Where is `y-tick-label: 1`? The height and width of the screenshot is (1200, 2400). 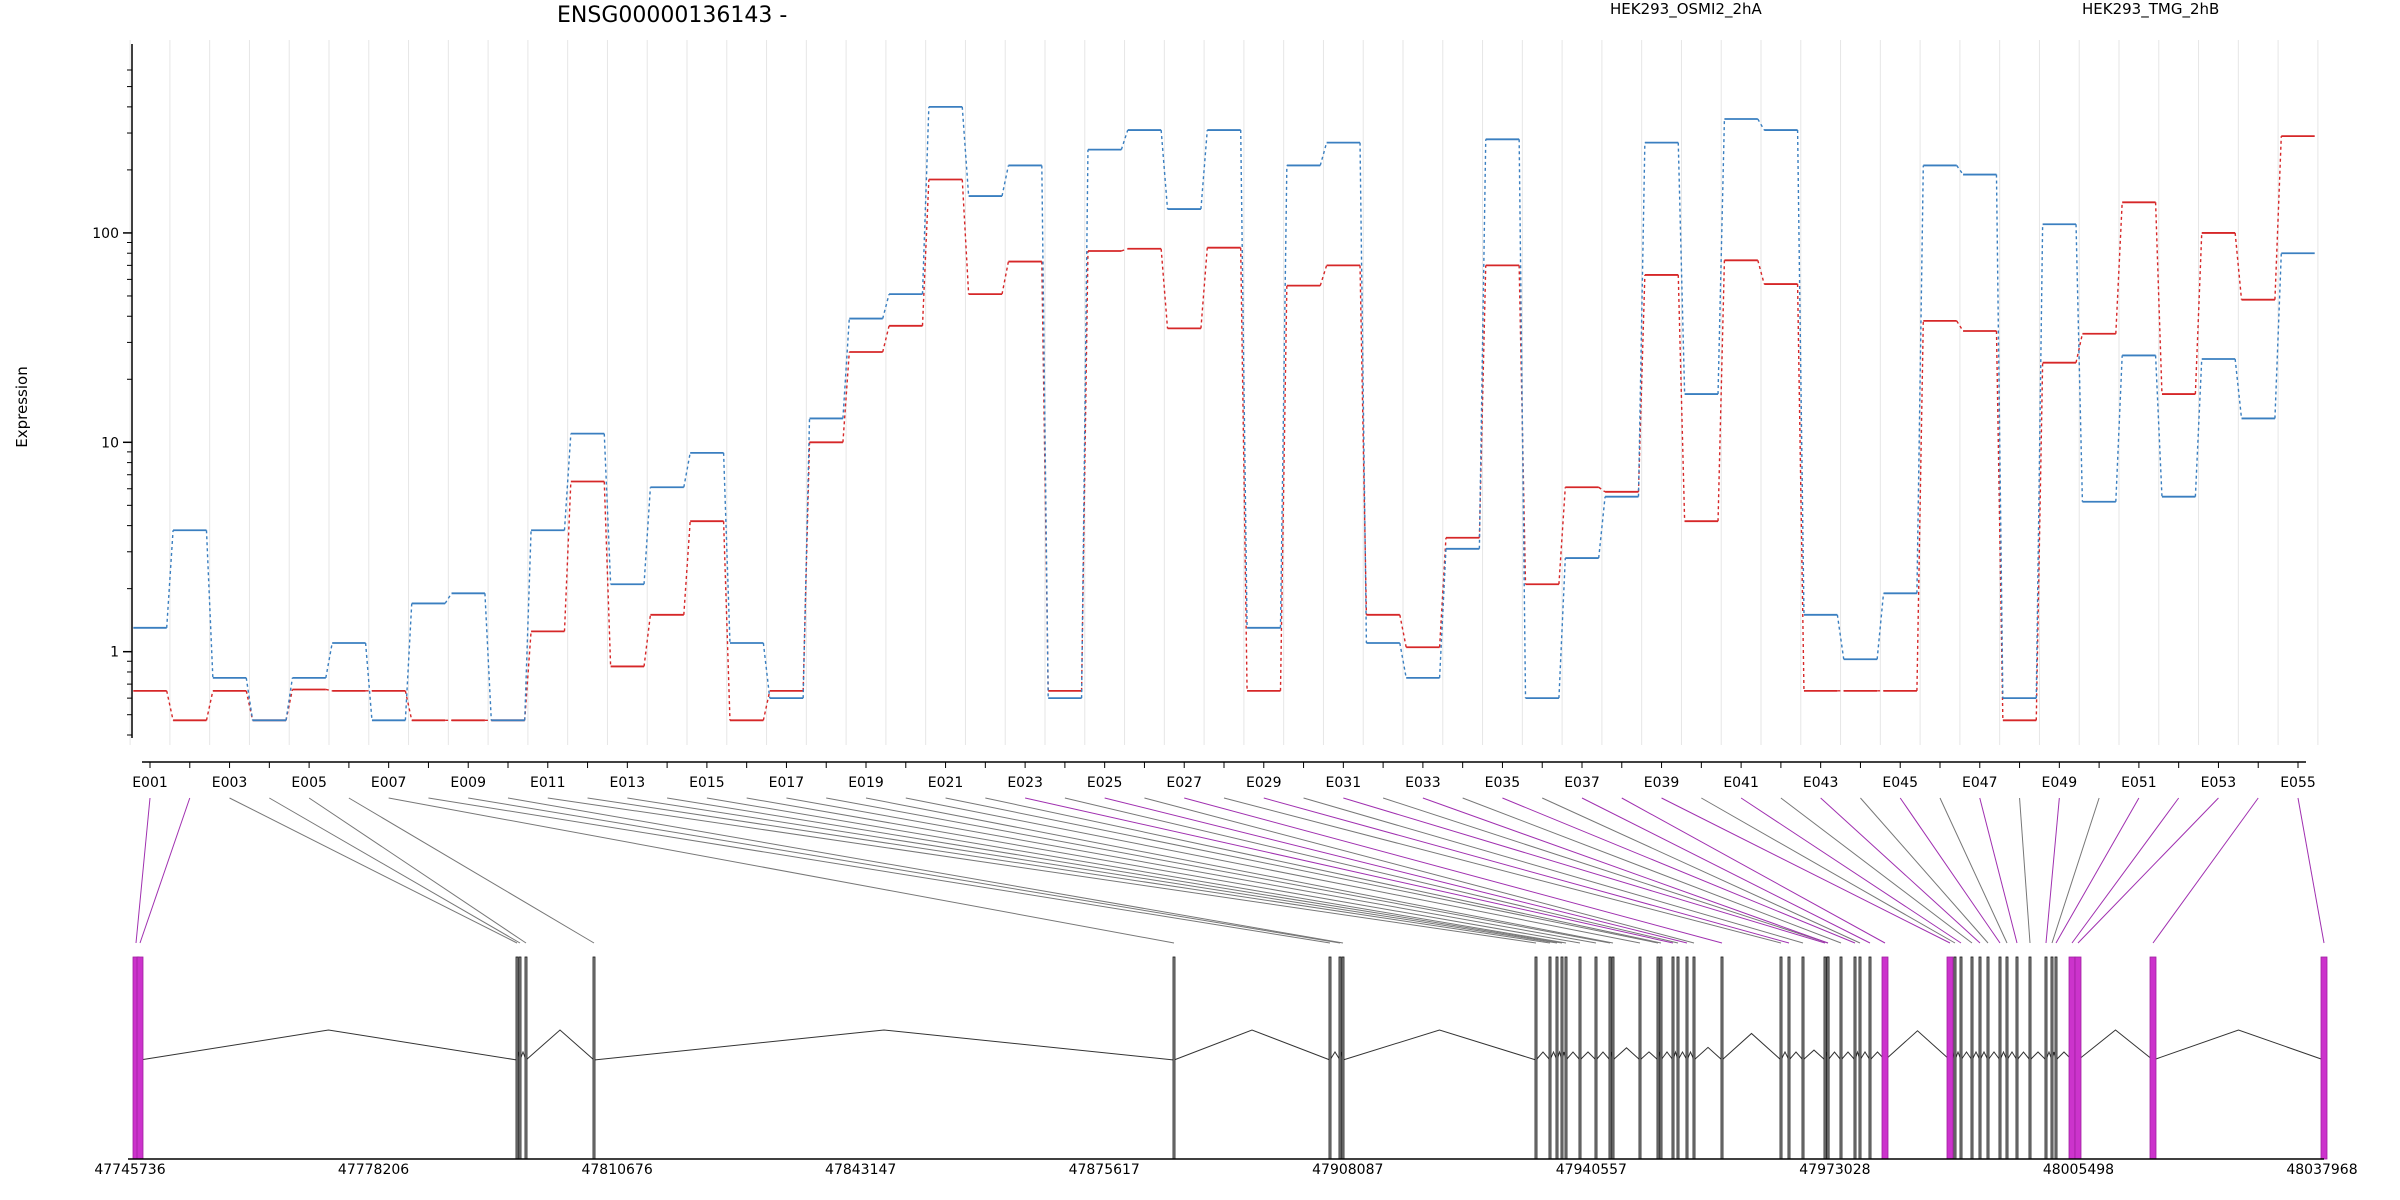
y-tick-label: 1 is located at coordinates (114, 653).